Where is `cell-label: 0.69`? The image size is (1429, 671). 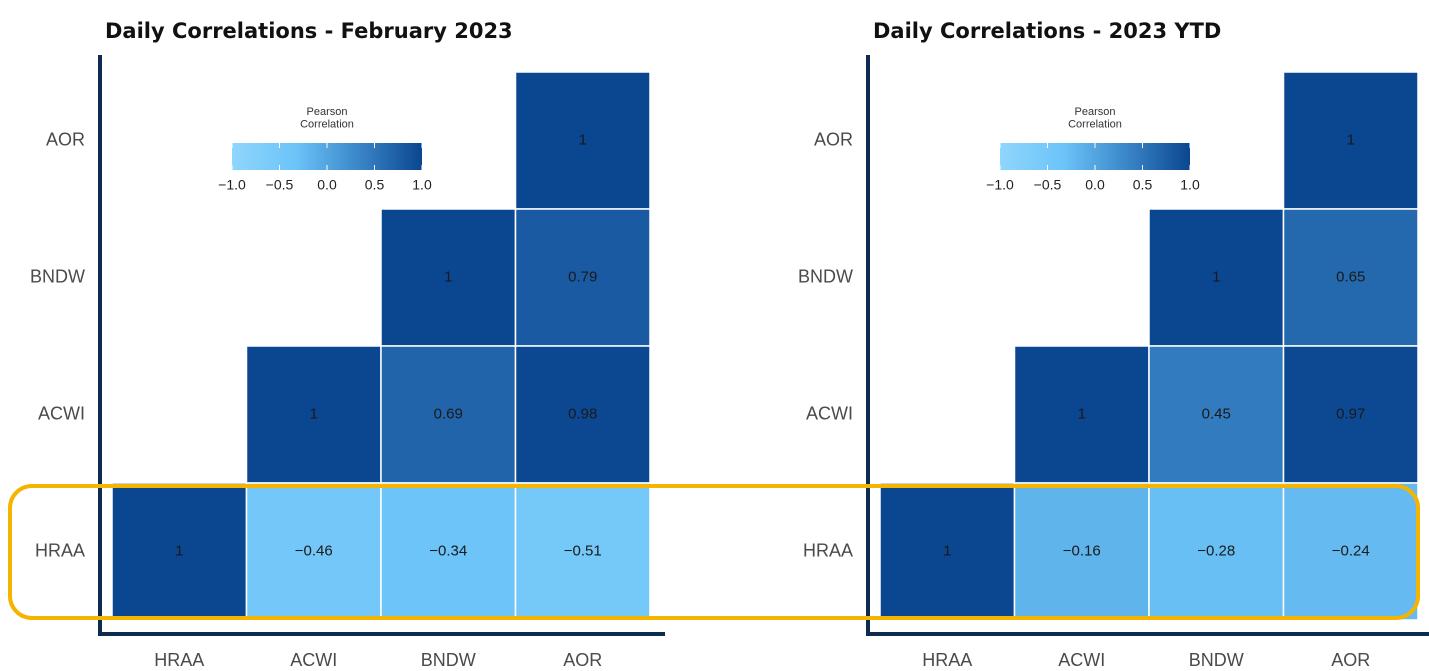
cell-label: 0.69 is located at coordinates (448, 413).